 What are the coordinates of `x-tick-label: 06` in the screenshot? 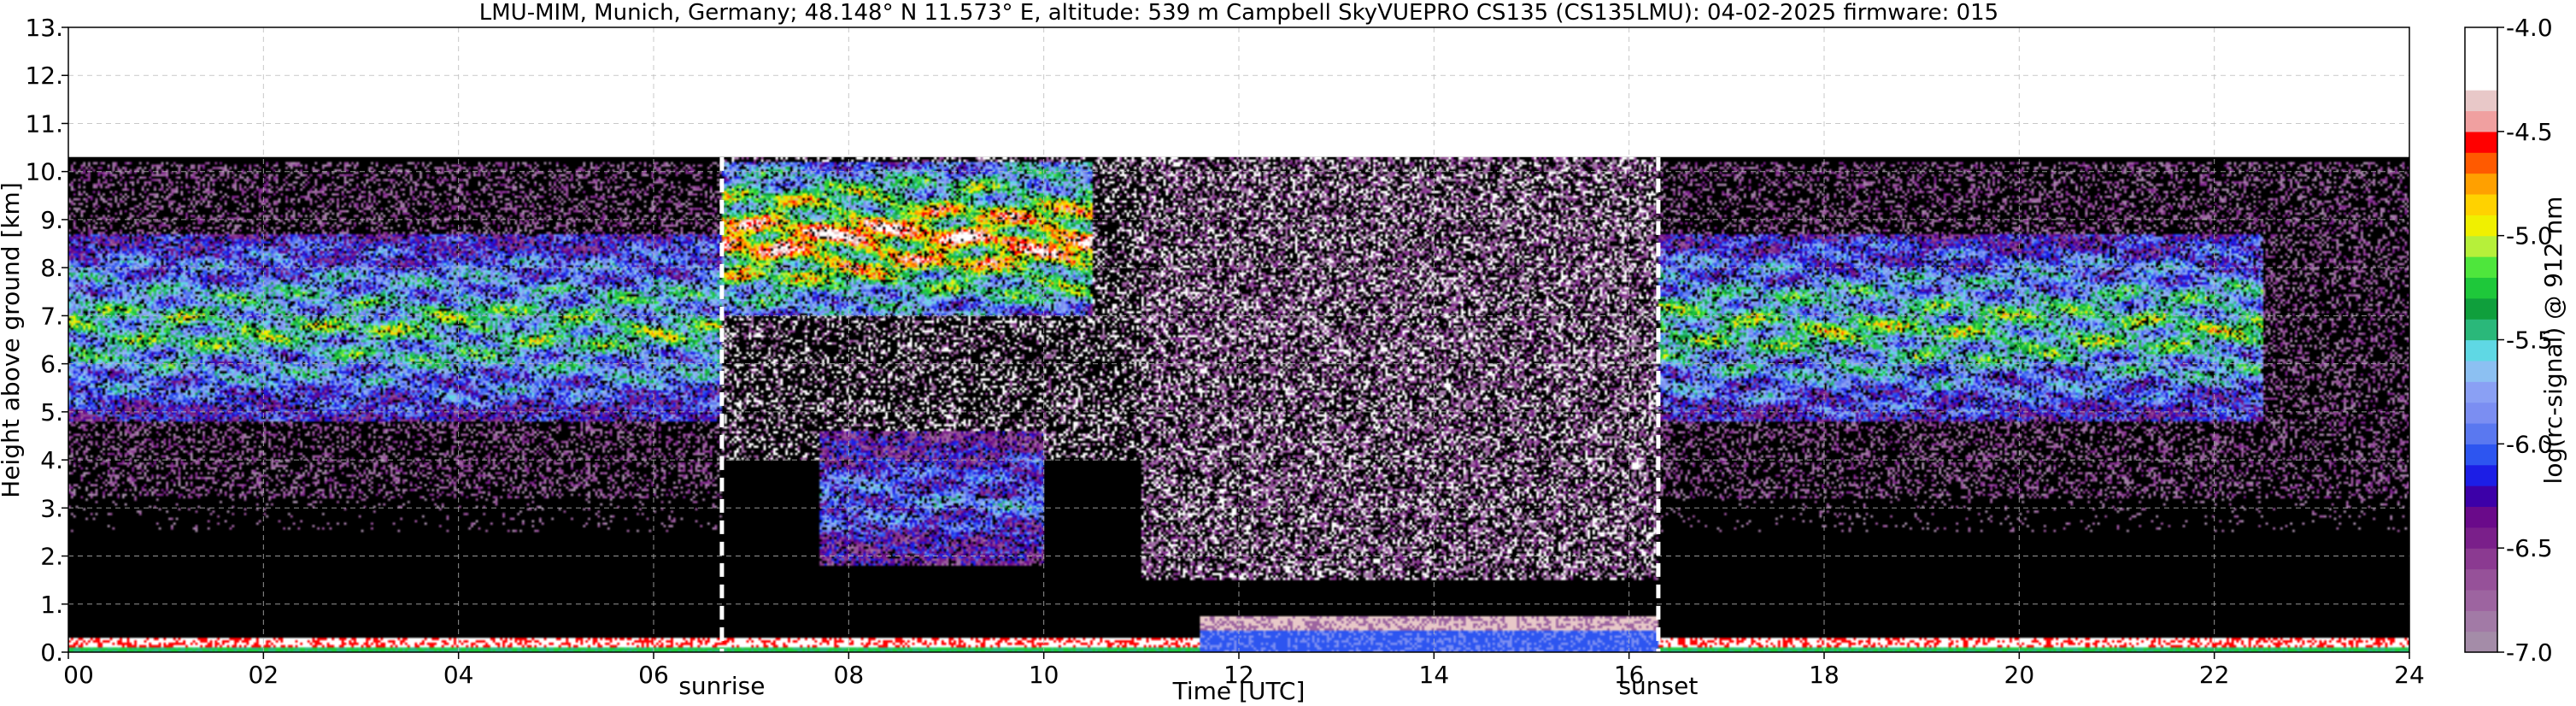 It's located at (653, 675).